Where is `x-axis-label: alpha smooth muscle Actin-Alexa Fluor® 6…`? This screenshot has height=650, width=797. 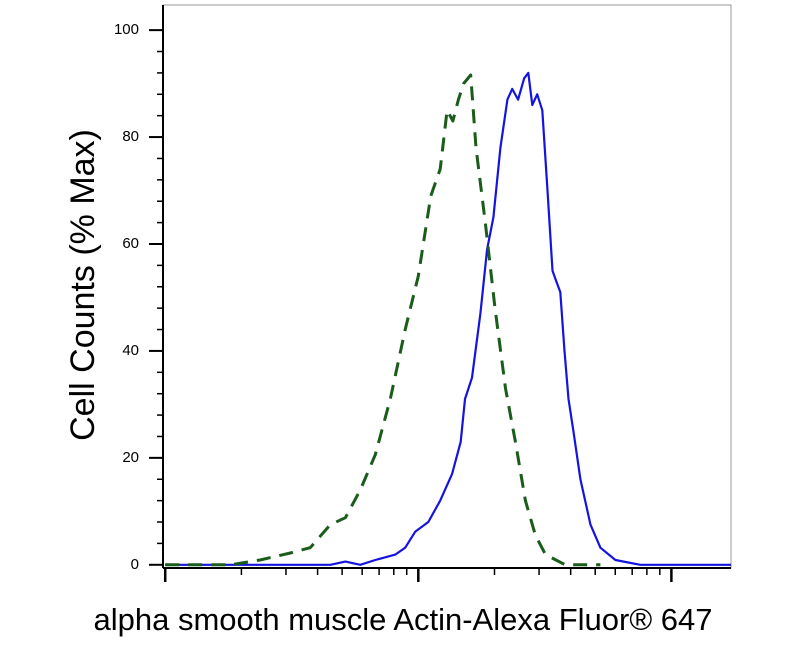
x-axis-label: alpha smooth muscle Actin-Alexa Fluor® 6… is located at coordinates (402, 619).